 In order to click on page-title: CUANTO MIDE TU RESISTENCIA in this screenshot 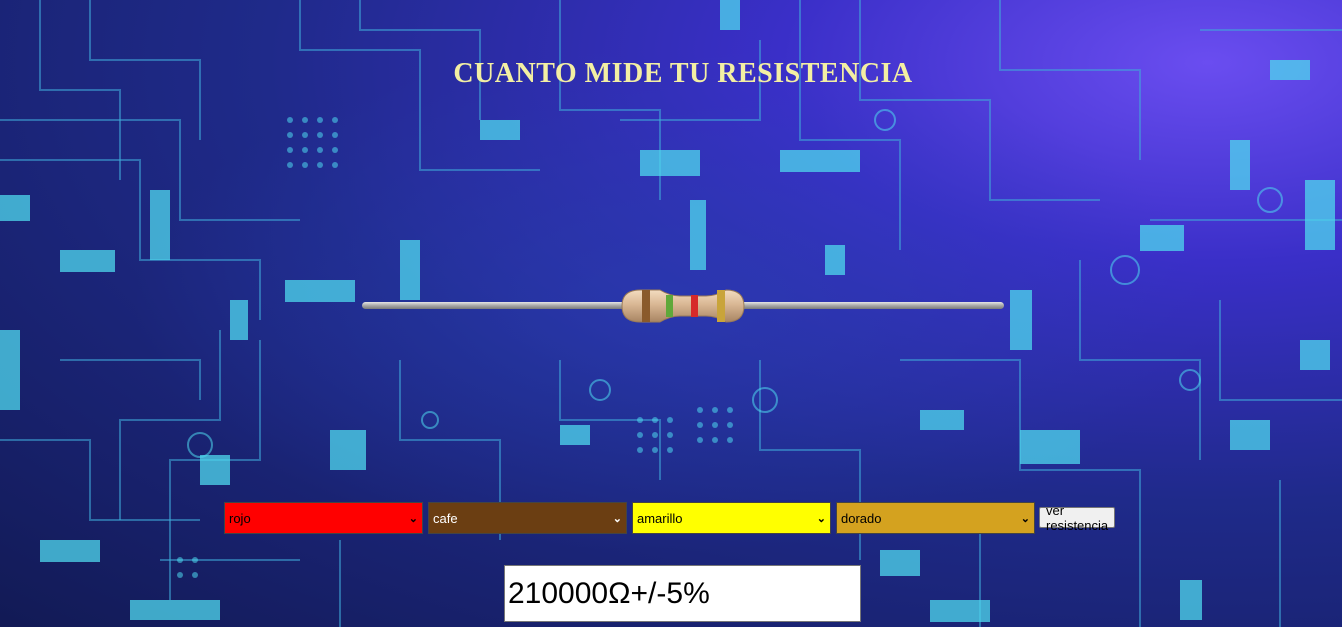, I will do `click(683, 73)`.